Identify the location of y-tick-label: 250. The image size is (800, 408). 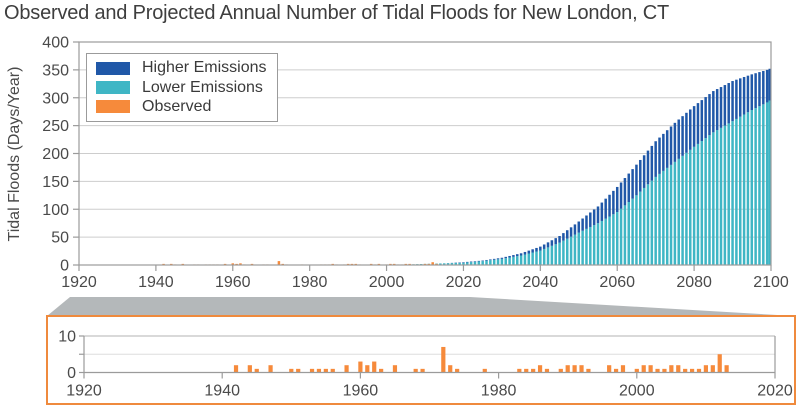
(55, 126).